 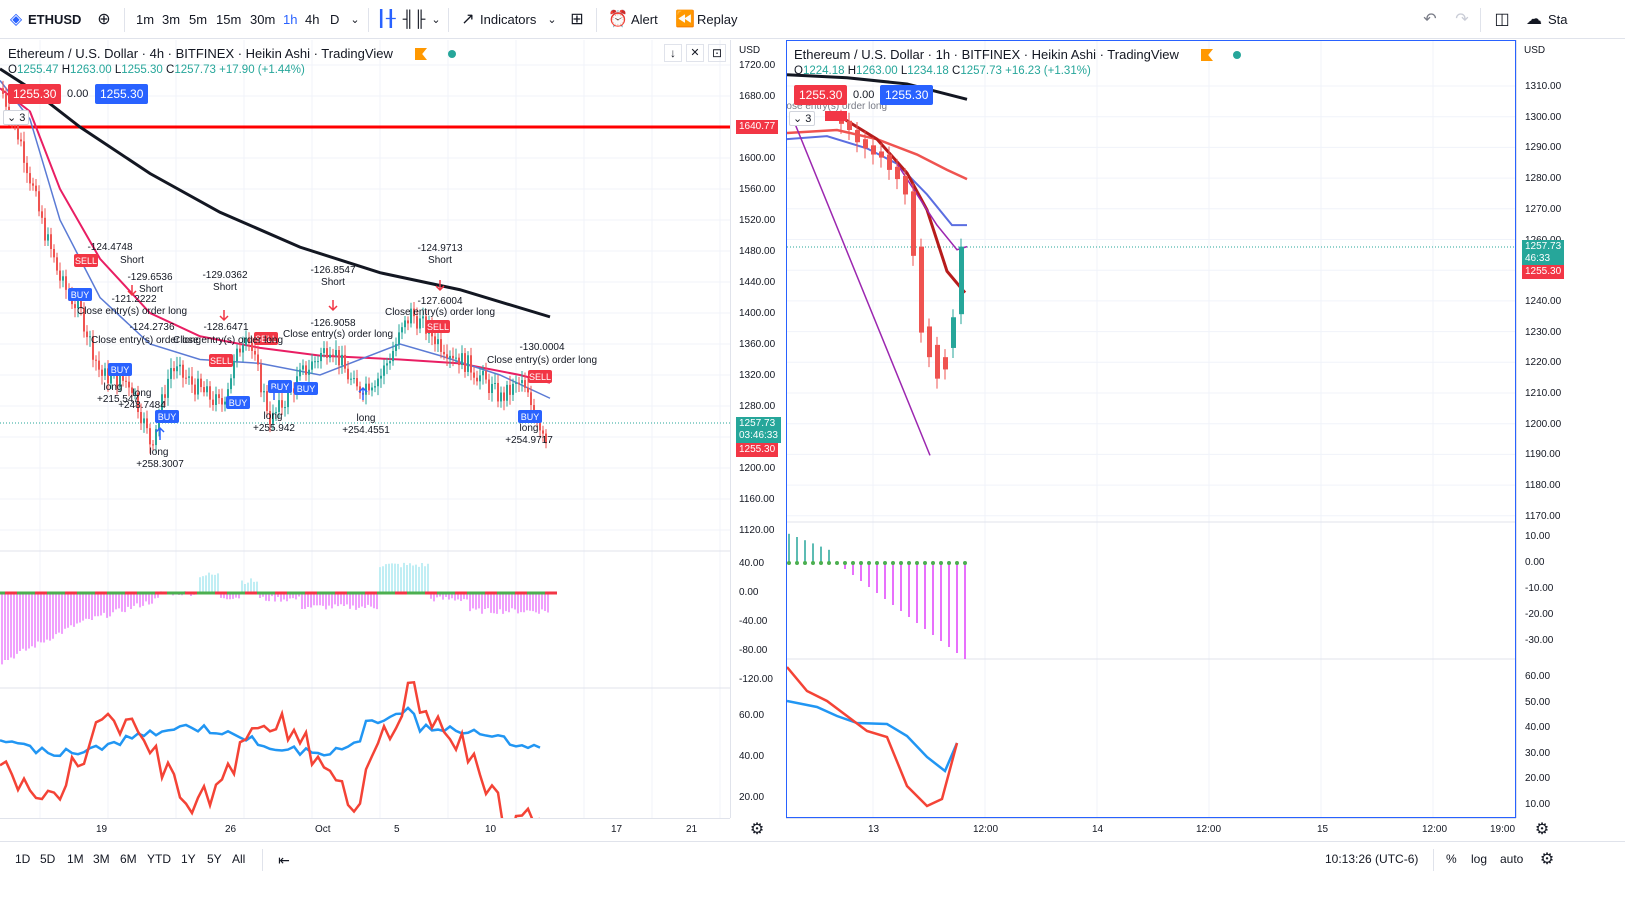 What do you see at coordinates (757, 344) in the screenshot?
I see `price-tick: 1360.00` at bounding box center [757, 344].